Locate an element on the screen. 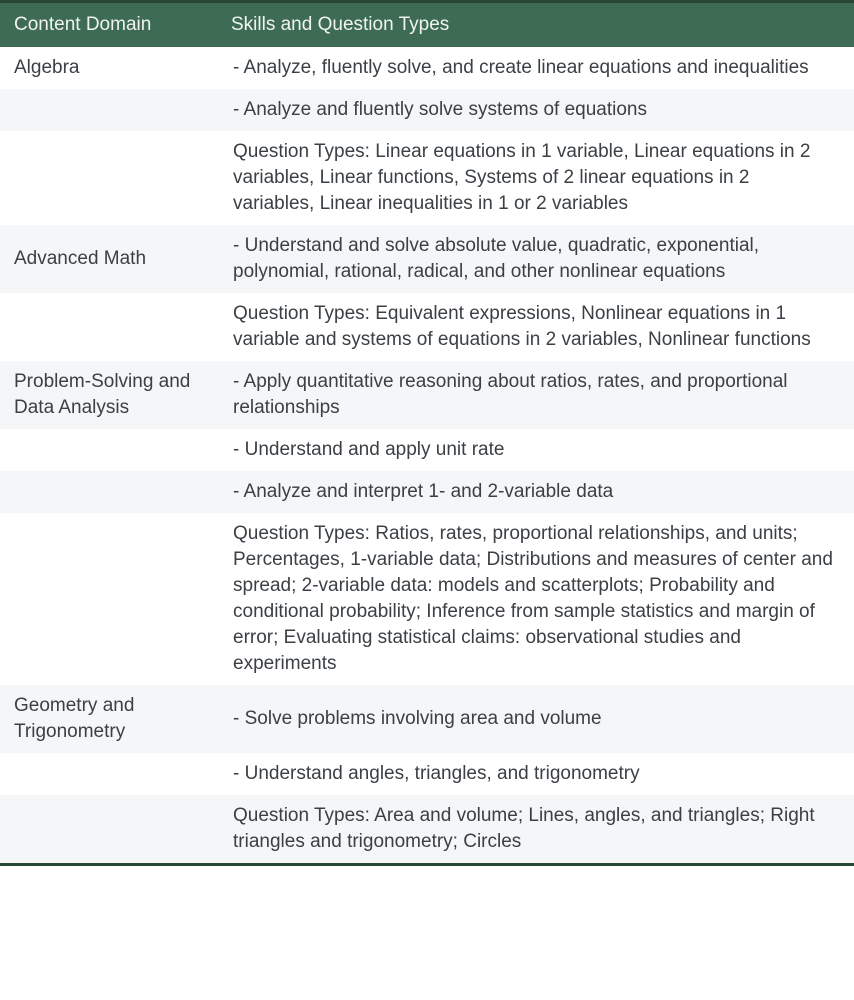 The width and height of the screenshot is (854, 1000). content-domain-cell: Problem-Solving and Data Analysis is located at coordinates (108, 395).